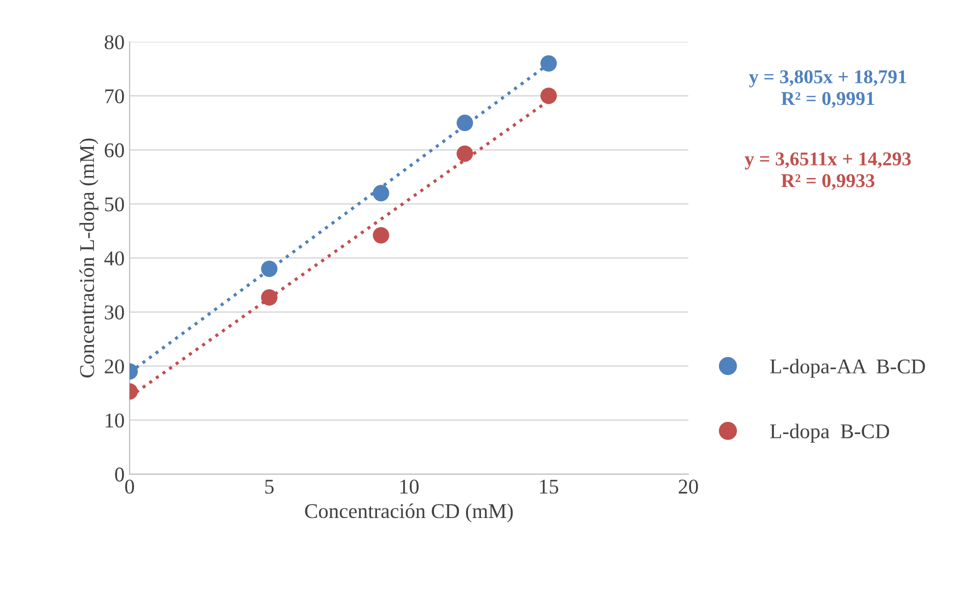  What do you see at coordinates (827, 89) in the screenshot?
I see `text: y = 3,805x + 18,791 R² = 0,9991` at bounding box center [827, 89].